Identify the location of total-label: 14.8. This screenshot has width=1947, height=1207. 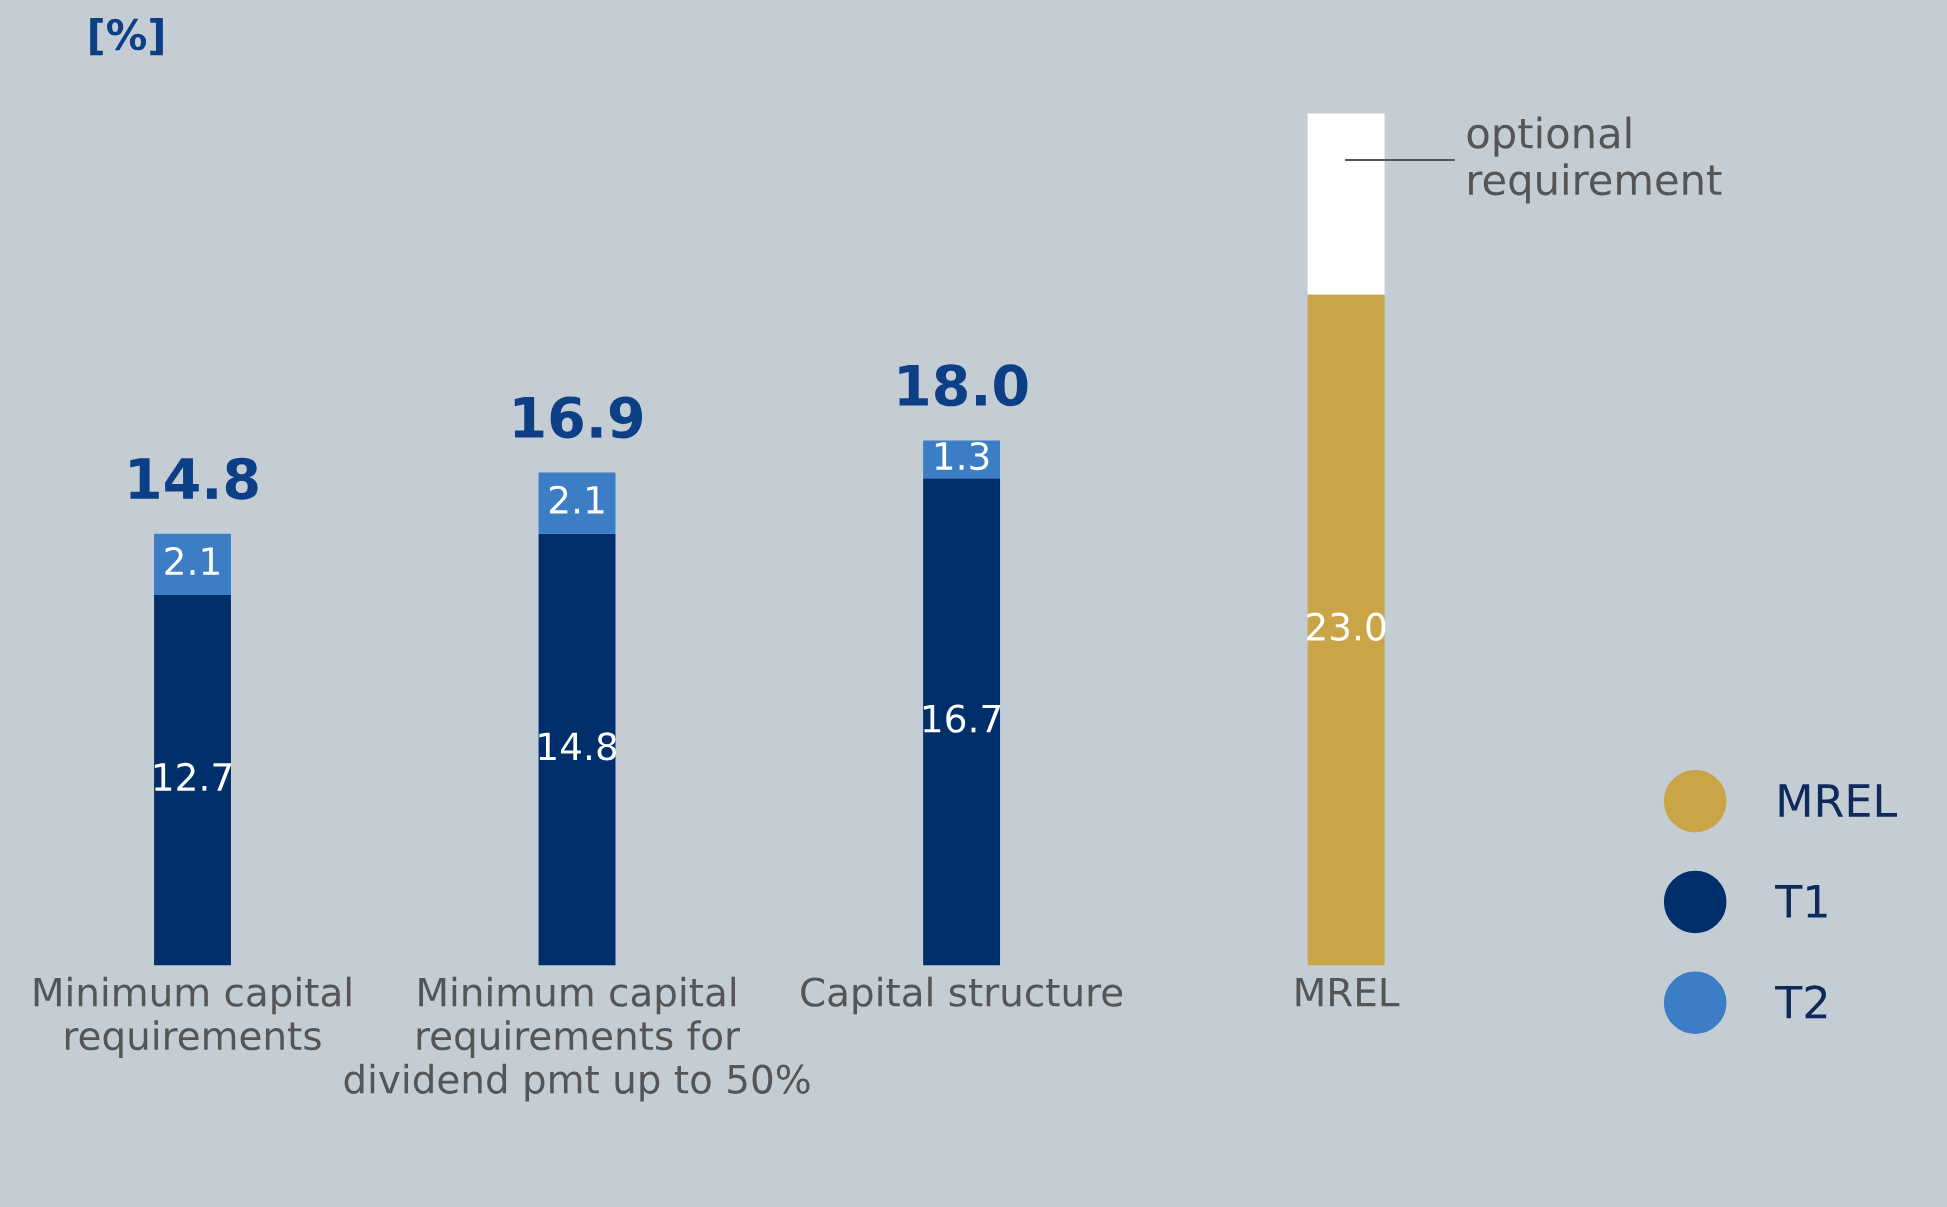
(194, 478).